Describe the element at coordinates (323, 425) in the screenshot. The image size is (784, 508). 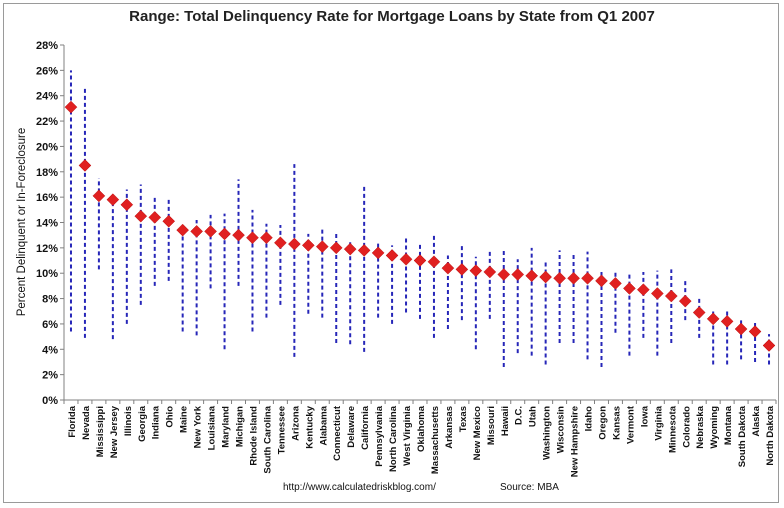
I see `x-tick-label: Alabama` at that location.